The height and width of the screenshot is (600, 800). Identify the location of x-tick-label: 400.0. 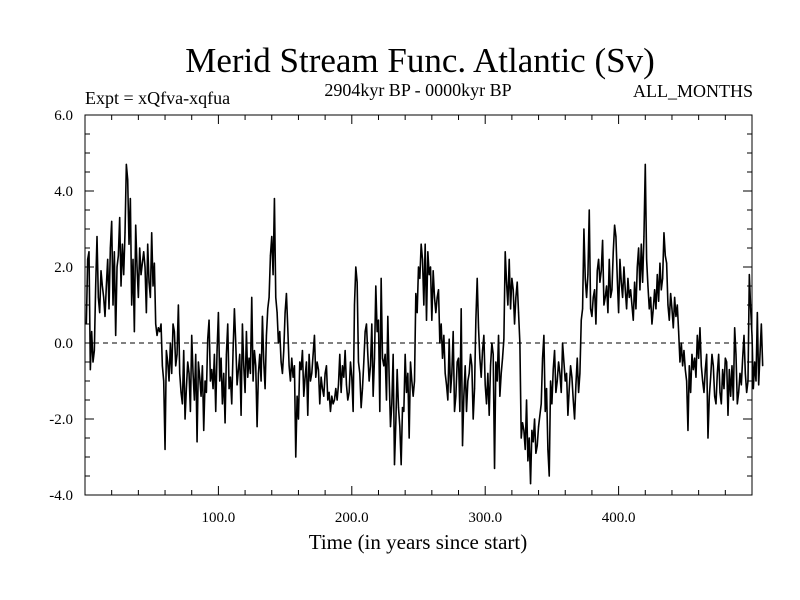
(619, 518).